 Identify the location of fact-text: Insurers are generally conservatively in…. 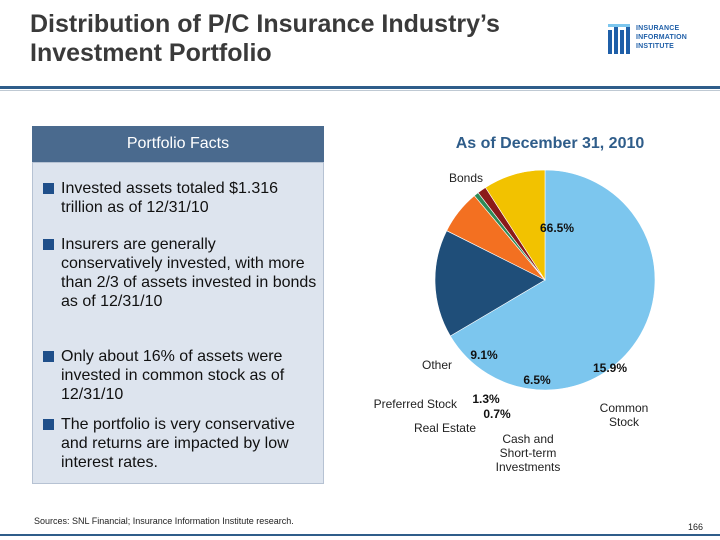
(189, 273).